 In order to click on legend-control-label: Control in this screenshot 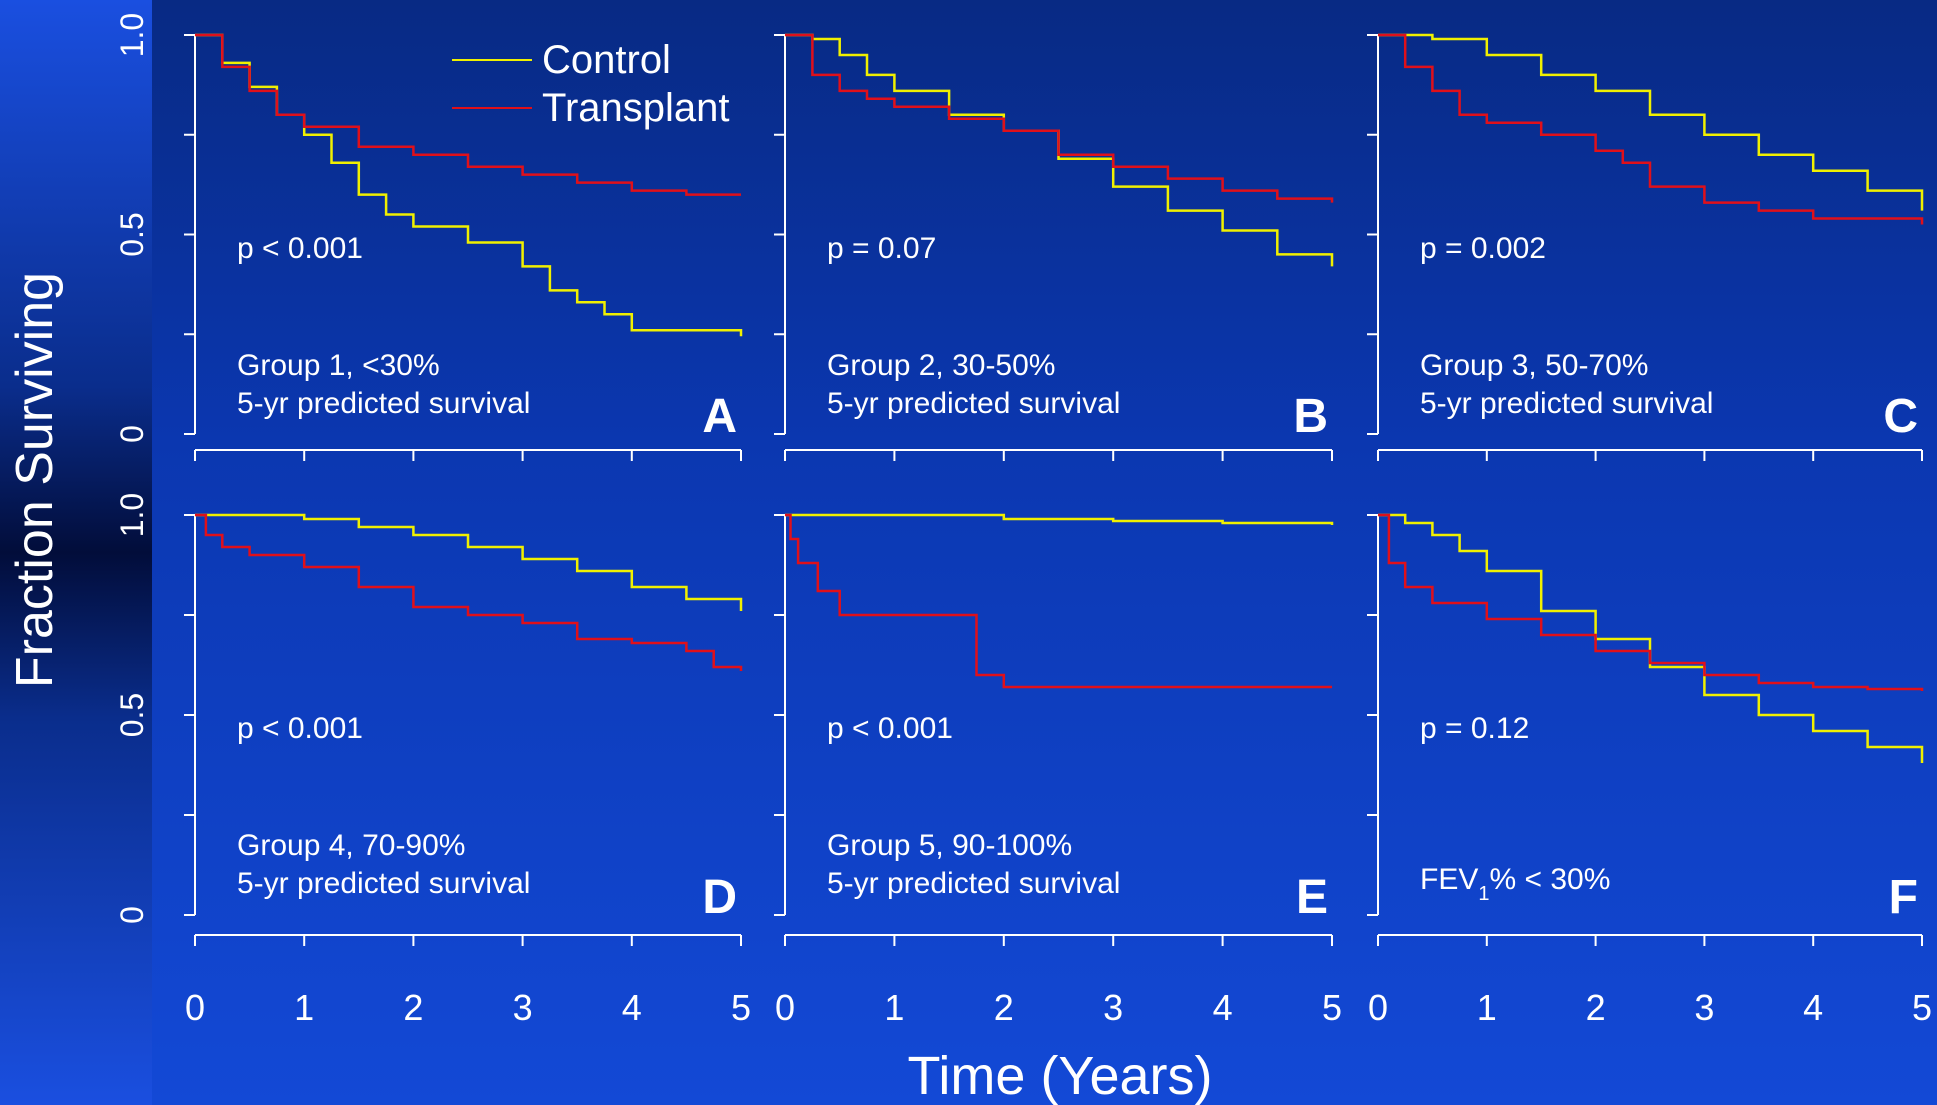, I will do `click(606, 60)`.